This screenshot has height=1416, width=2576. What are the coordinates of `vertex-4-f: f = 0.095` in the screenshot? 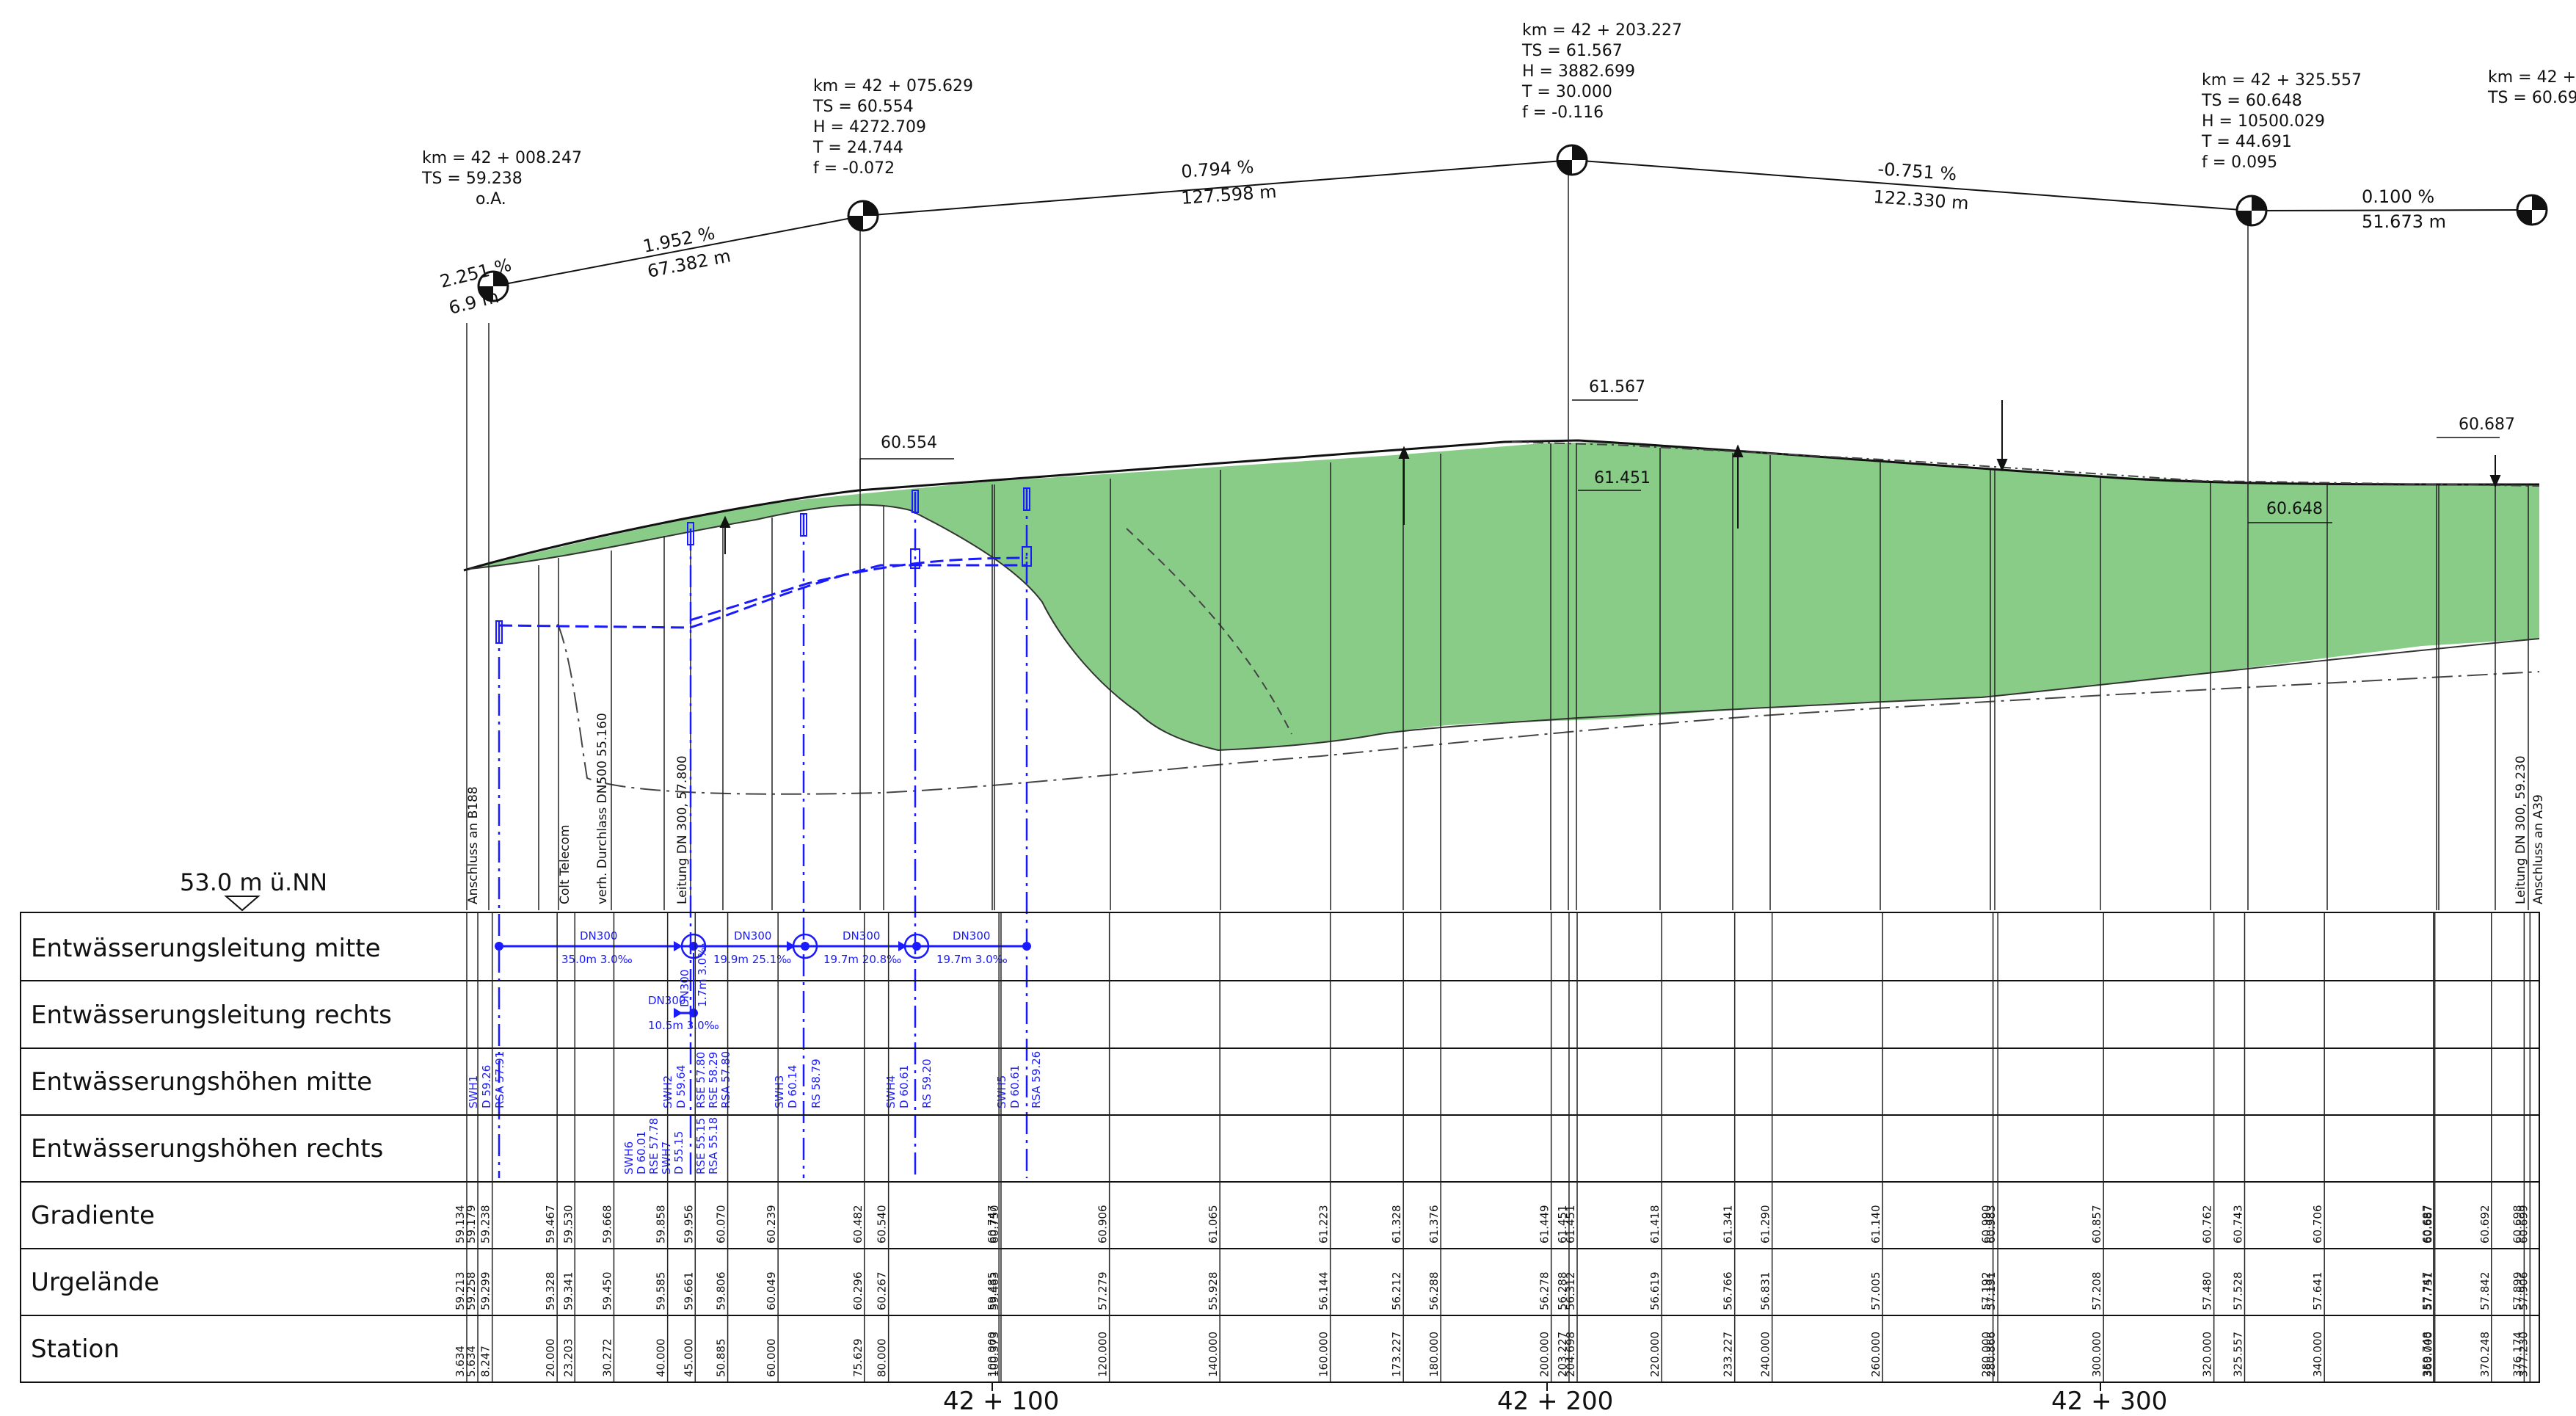 It's located at (2239, 162).